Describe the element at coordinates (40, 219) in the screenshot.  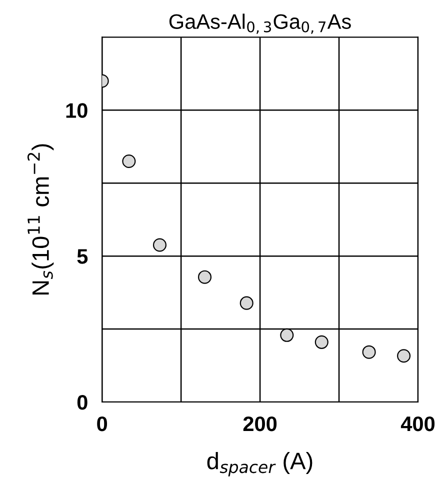
I see `y-axis-title: N$_{s}$(10$^{11}$ cm$^{−2}$)` at that location.